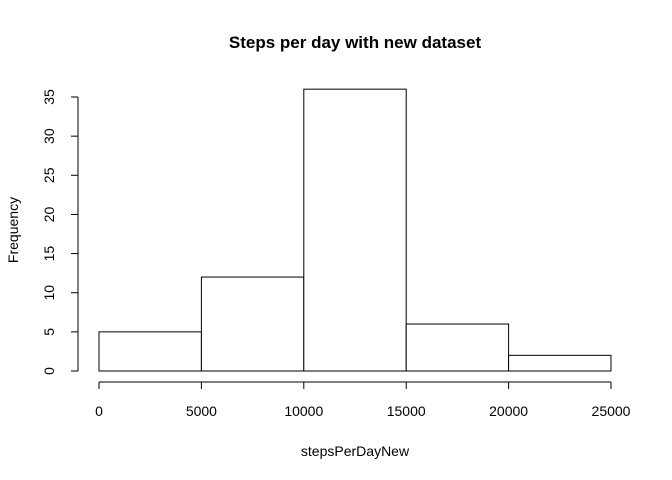 The height and width of the screenshot is (480, 672). What do you see at coordinates (49, 371) in the screenshot?
I see `y-tick-label-0: 0` at bounding box center [49, 371].